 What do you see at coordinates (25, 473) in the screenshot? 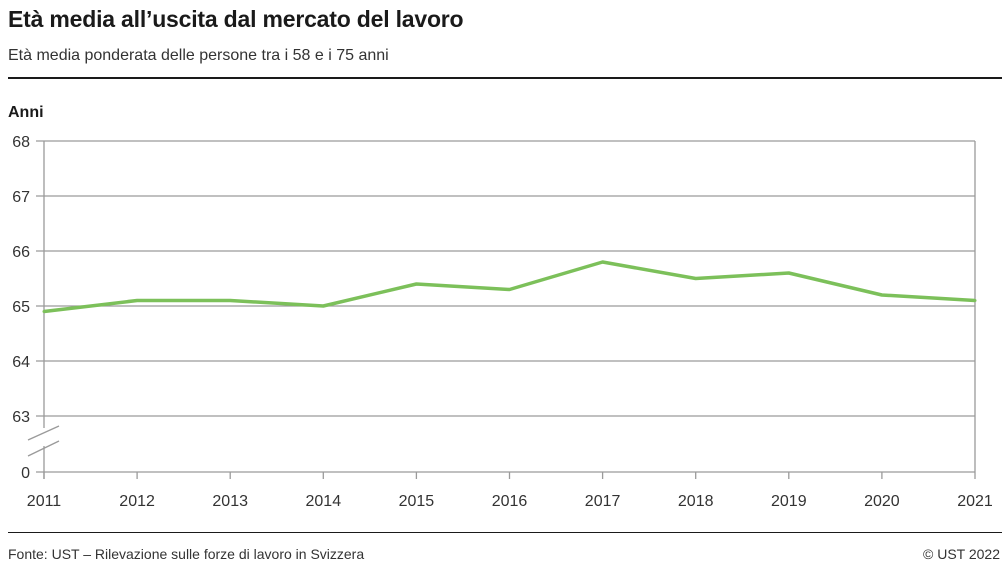
I see `y-tick-label: 0` at bounding box center [25, 473].